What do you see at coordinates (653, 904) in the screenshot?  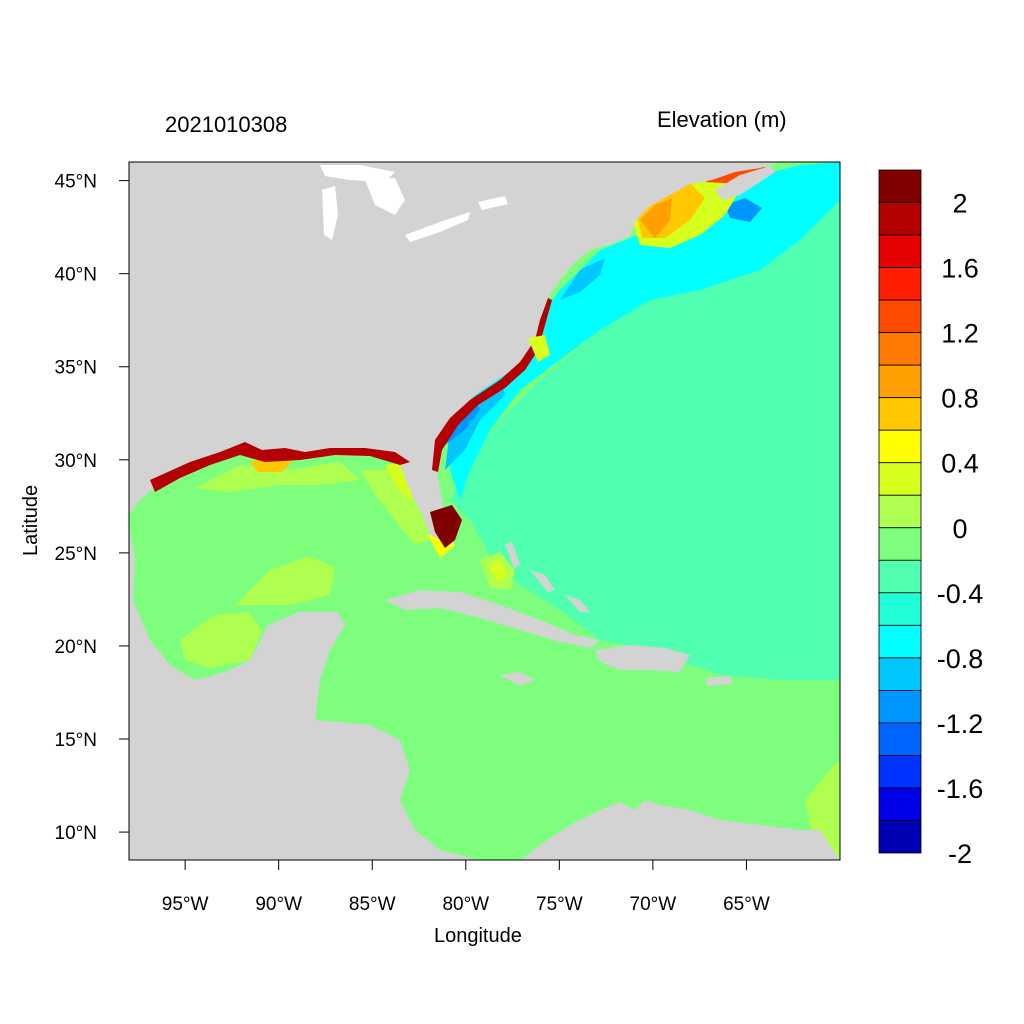 I see `x-tick-label: 70°W` at bounding box center [653, 904].